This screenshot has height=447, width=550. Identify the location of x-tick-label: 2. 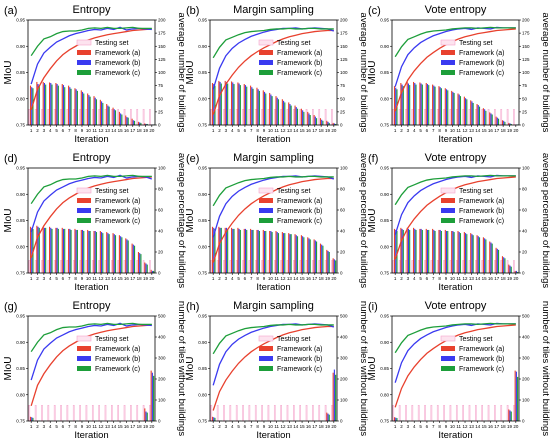
(219, 426).